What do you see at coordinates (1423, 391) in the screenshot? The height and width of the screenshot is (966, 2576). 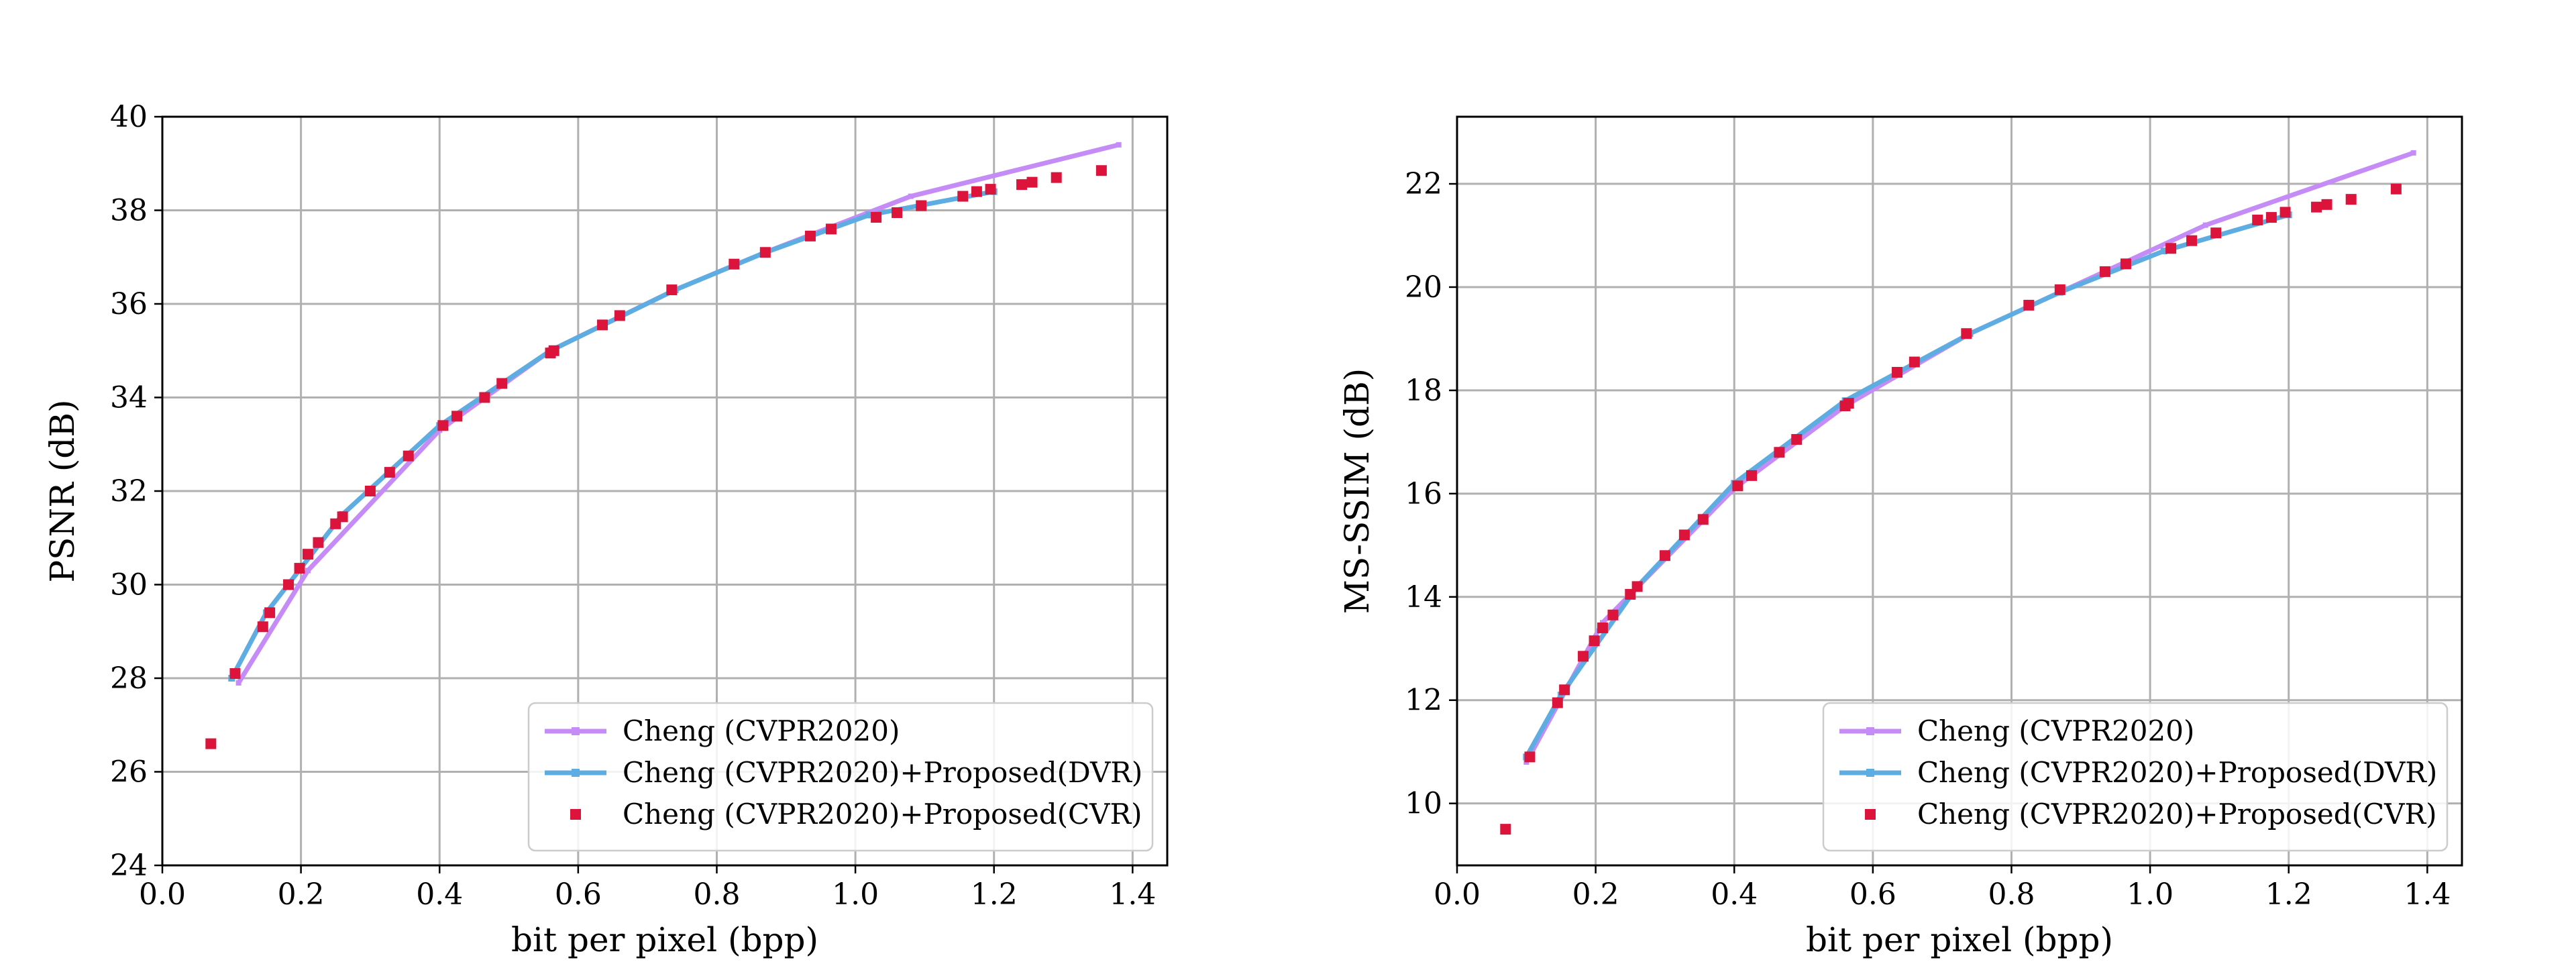 I see `y-tick-label: 18` at bounding box center [1423, 391].